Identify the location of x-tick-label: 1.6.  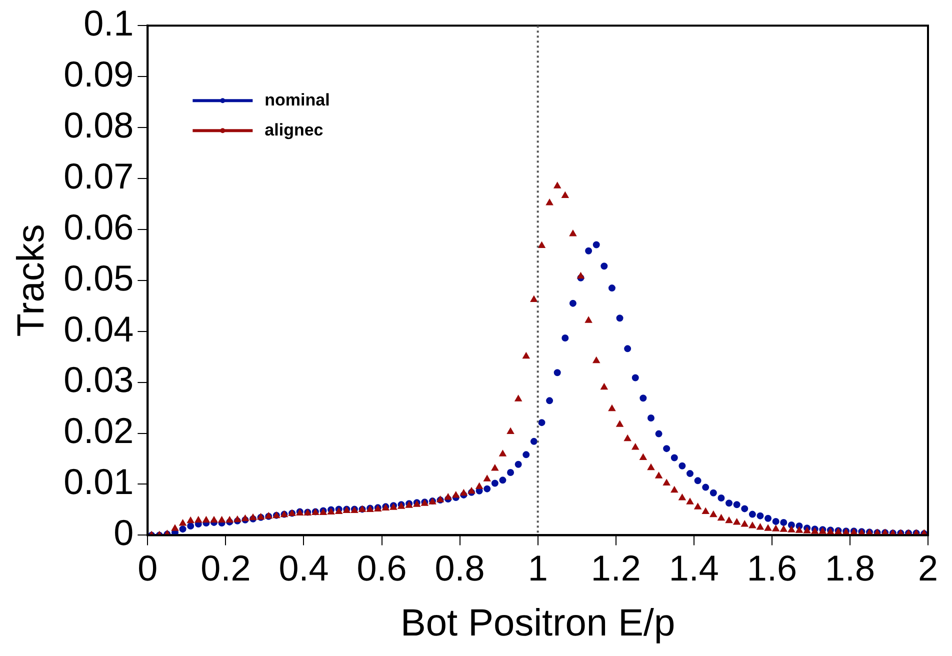
(771, 568).